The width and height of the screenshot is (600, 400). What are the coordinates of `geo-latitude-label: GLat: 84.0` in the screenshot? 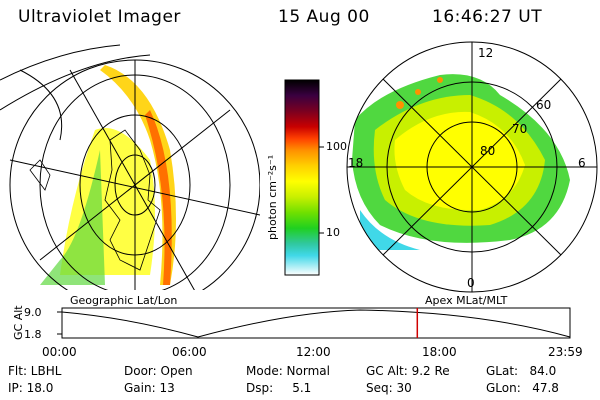 It's located at (521, 371).